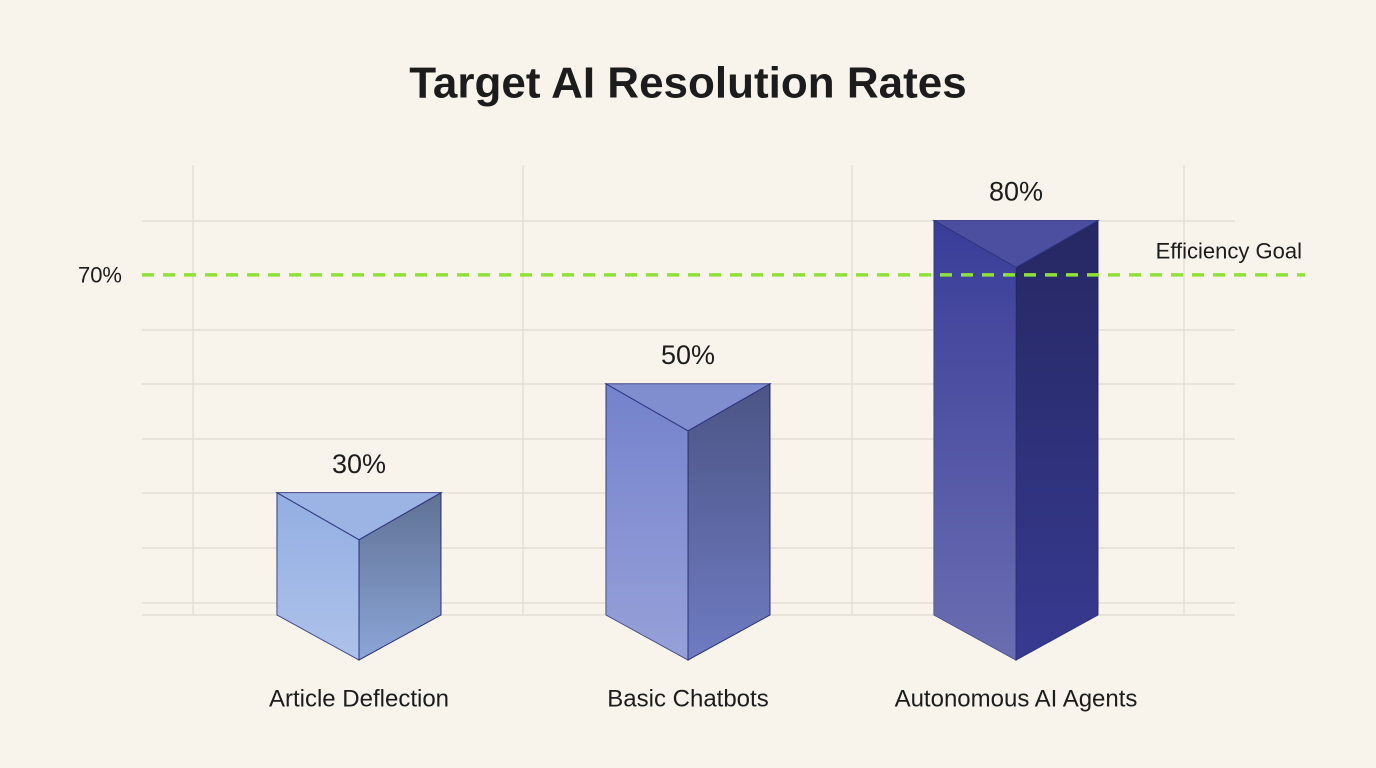 This screenshot has width=1376, height=768. What do you see at coordinates (1229, 251) in the screenshot?
I see `reference-label: Efficiency Goal` at bounding box center [1229, 251].